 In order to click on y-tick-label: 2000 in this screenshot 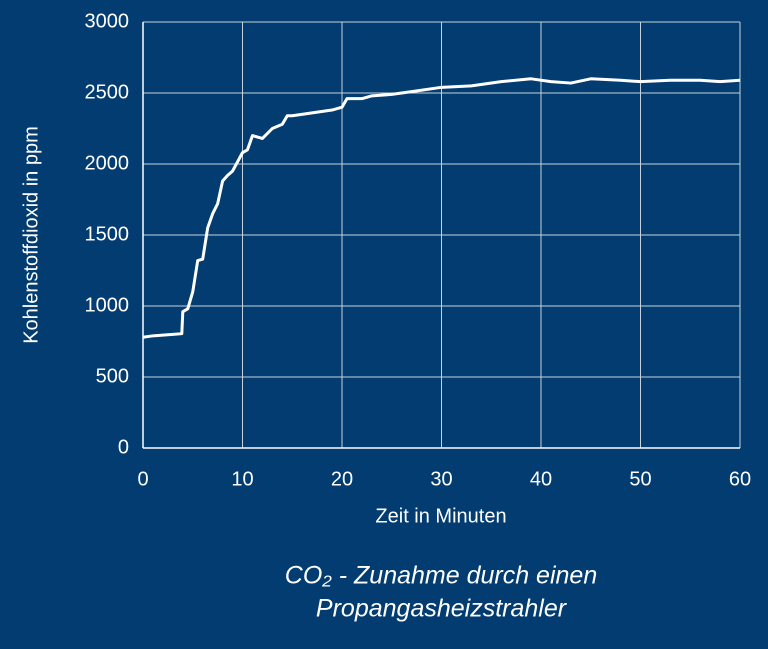, I will do `click(107, 163)`.